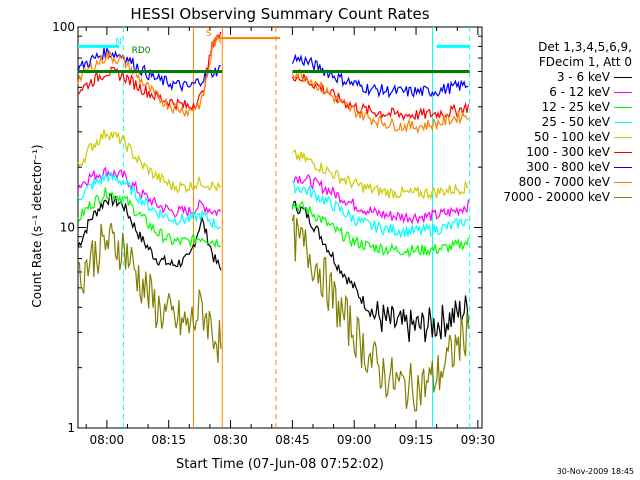  I want to click on x-tick-label: 08:30, so click(230, 440).